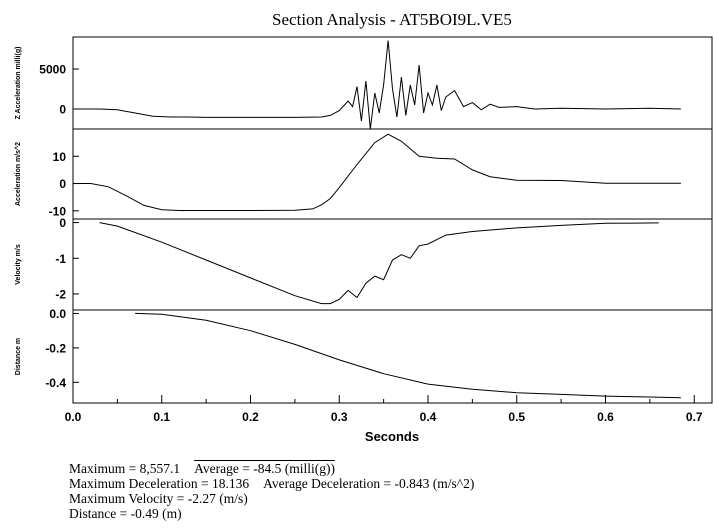  What do you see at coordinates (18, 264) in the screenshot?
I see `y-axis-label: Velocity m/s` at bounding box center [18, 264].